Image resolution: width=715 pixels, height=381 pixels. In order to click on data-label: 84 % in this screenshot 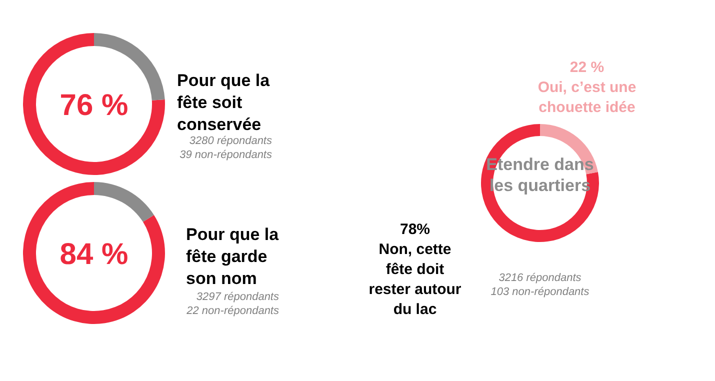, I will do `click(94, 254)`.